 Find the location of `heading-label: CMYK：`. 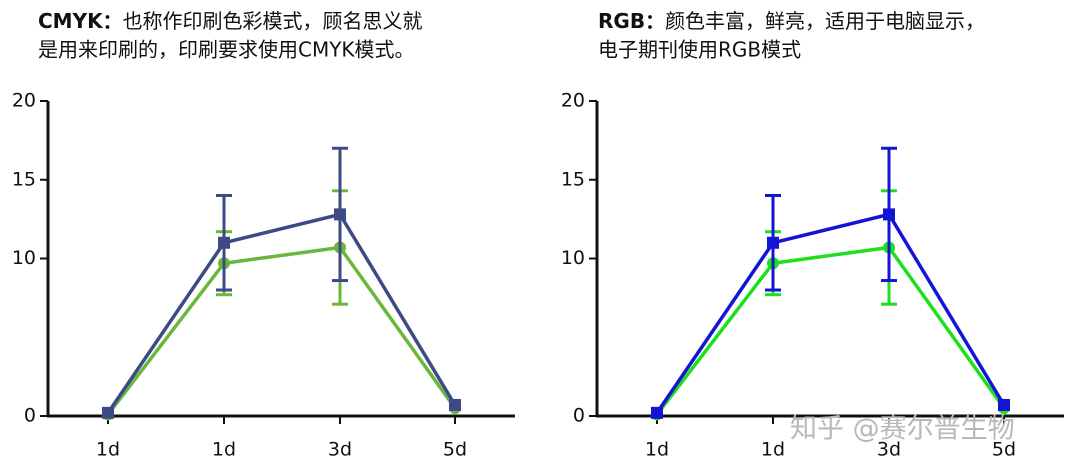

heading-label: CMYK： is located at coordinates (80, 21).